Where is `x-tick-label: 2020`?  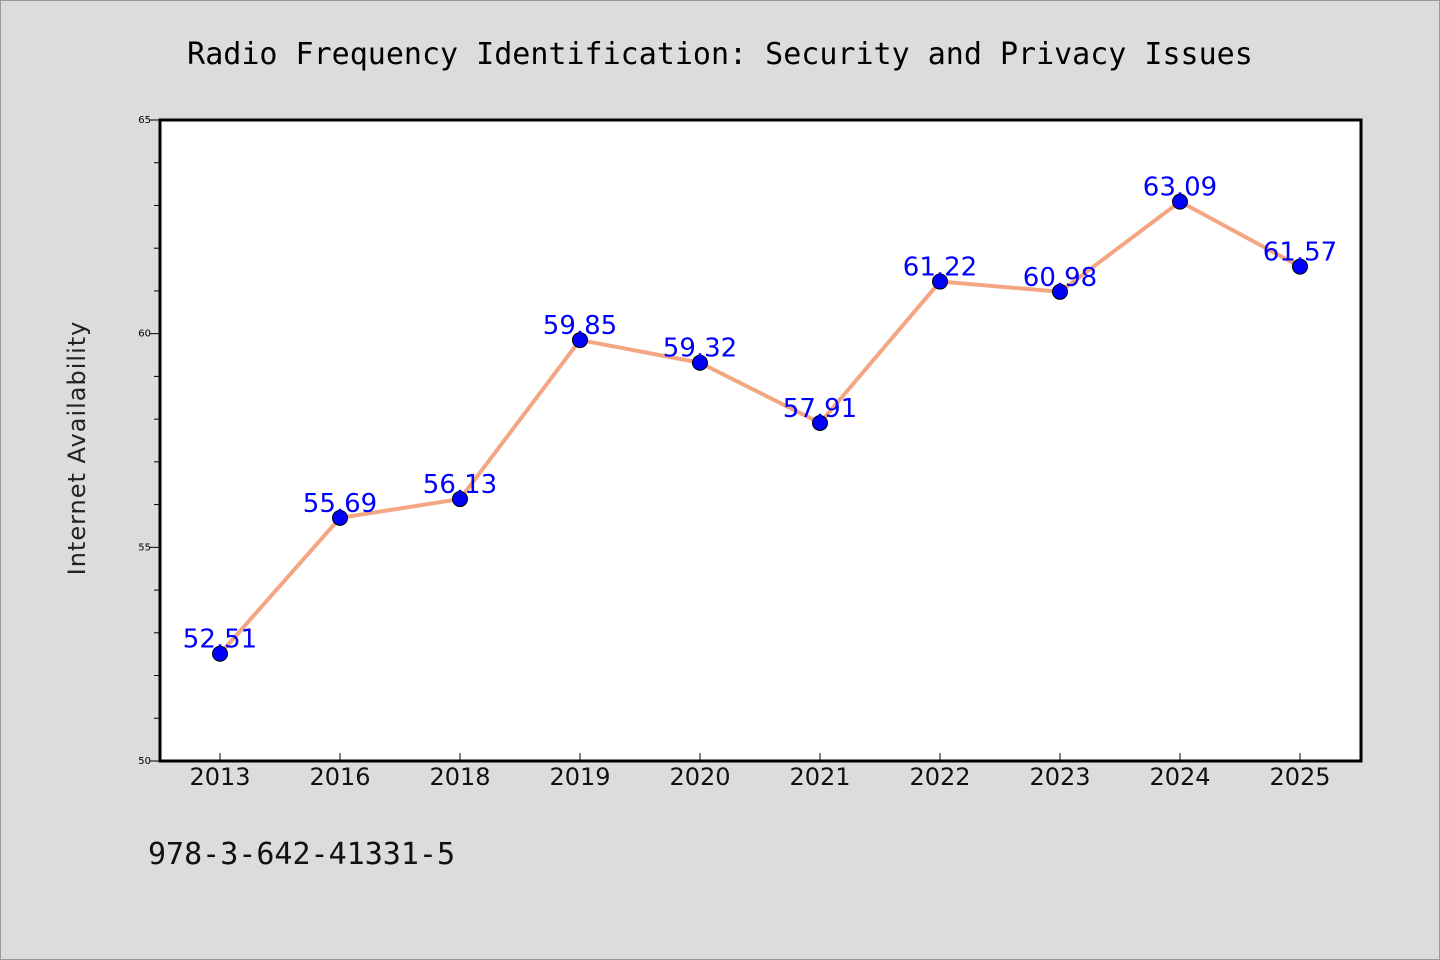 x-tick-label: 2020 is located at coordinates (699, 777).